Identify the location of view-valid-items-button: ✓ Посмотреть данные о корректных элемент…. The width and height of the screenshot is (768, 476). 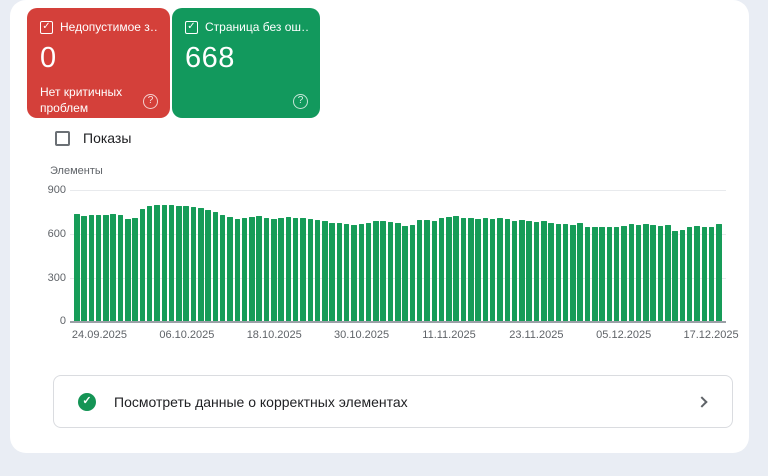
(393, 401).